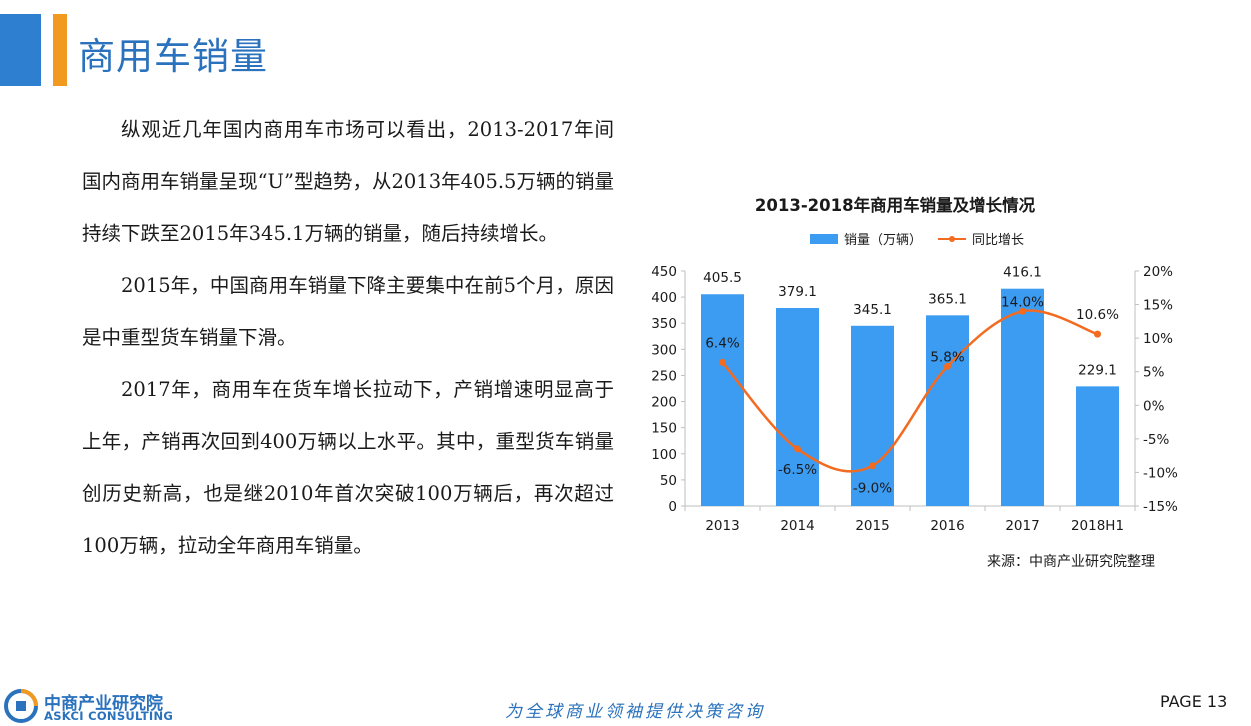  I want to click on chart-legend: 销量（万辆） 同比增长, so click(917, 238).